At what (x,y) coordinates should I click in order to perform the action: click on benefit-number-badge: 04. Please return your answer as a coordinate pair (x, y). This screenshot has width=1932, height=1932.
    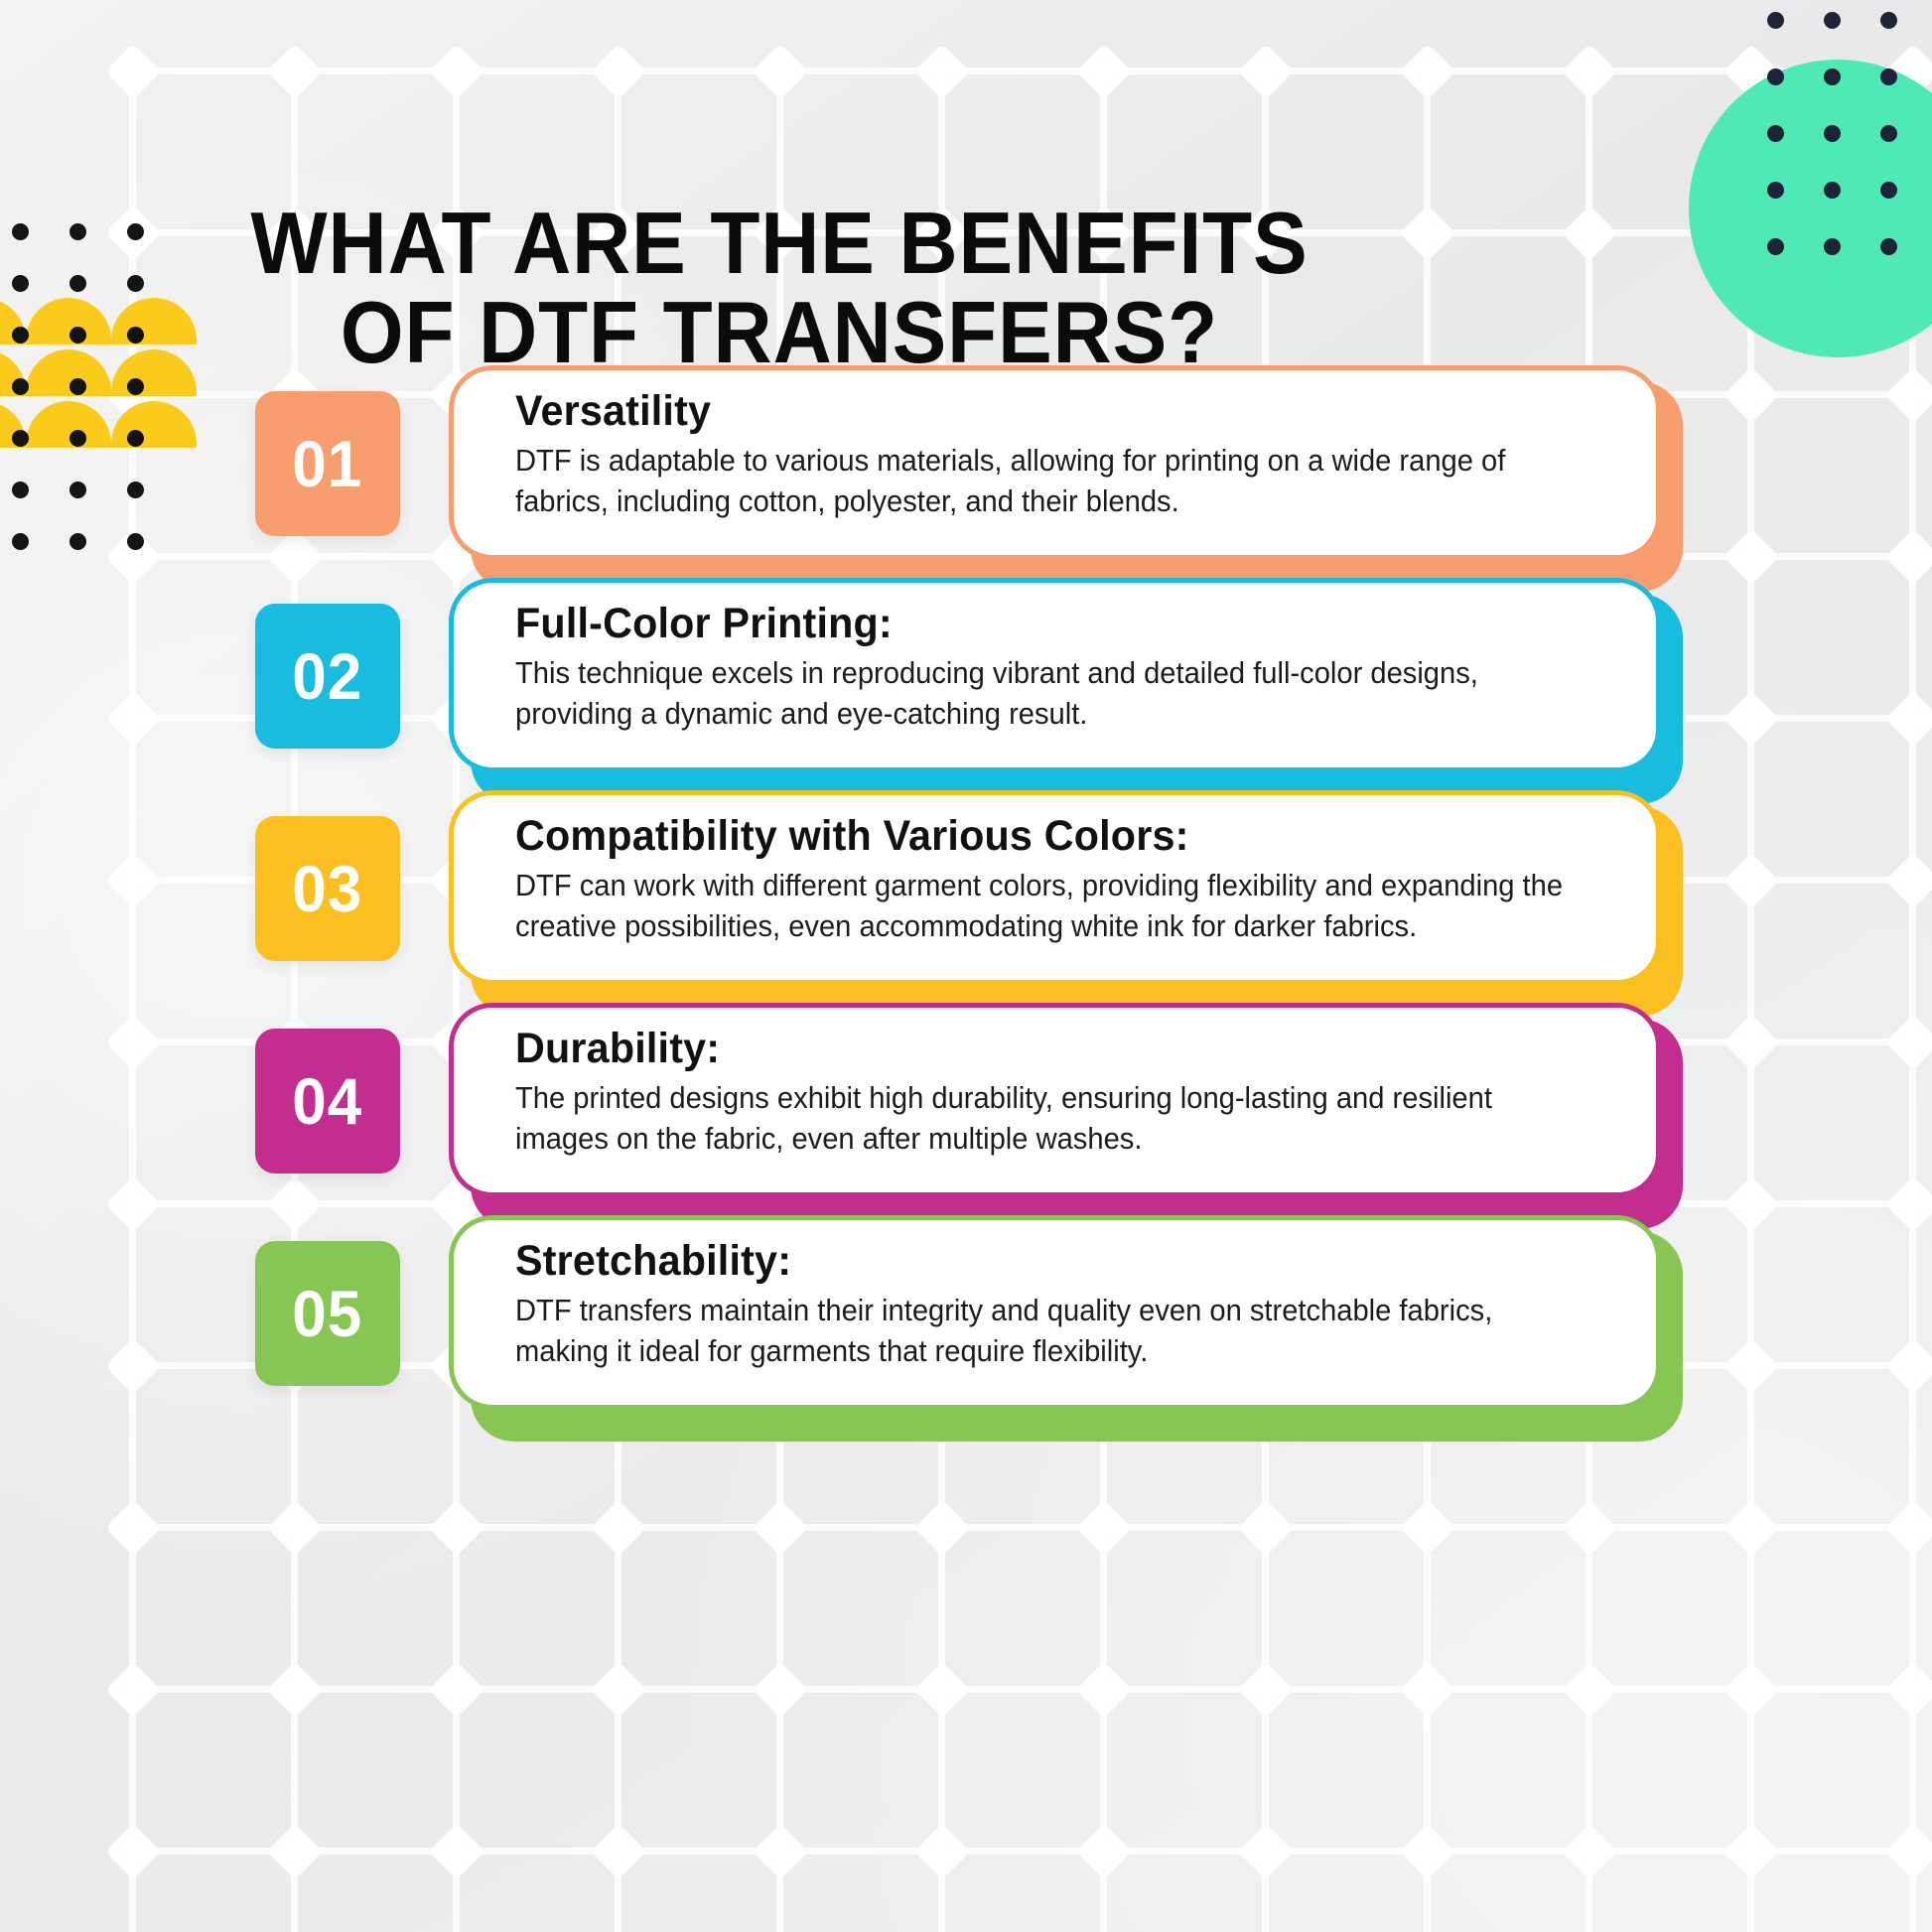
    Looking at the image, I should click on (328, 1101).